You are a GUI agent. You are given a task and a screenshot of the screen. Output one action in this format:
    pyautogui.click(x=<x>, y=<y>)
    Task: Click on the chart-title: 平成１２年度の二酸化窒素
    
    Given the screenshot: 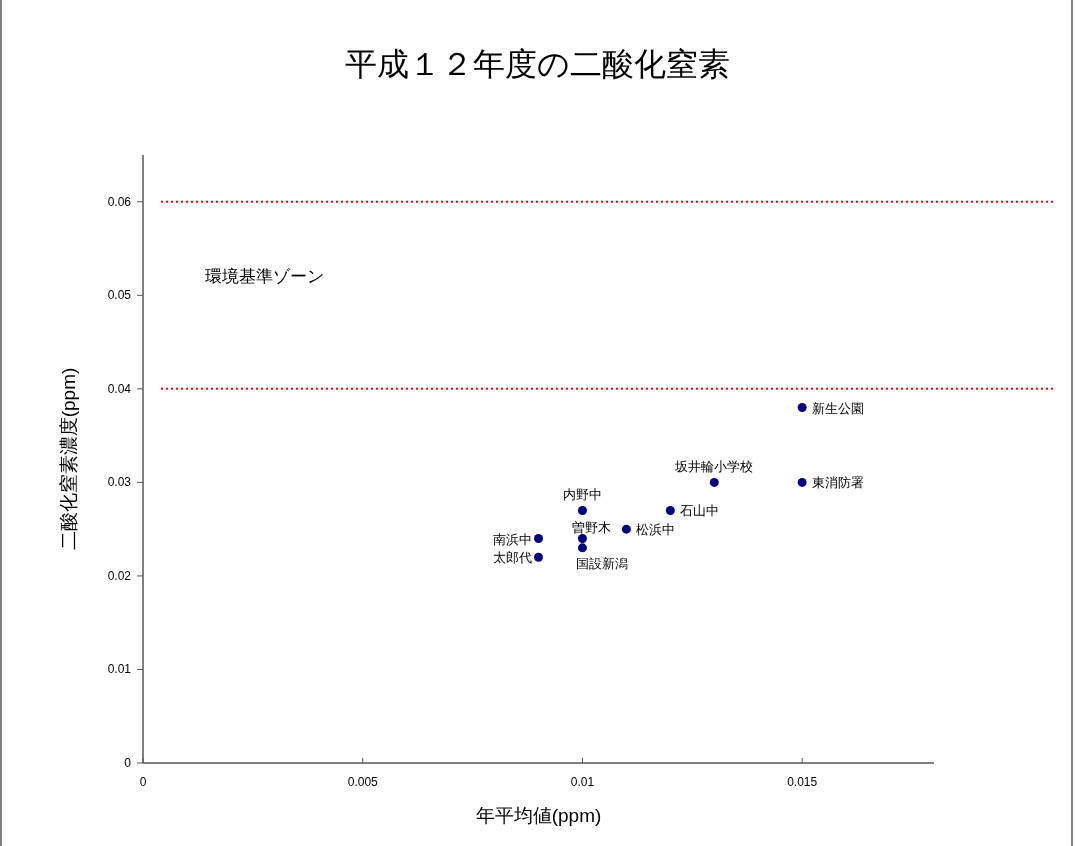 What is the action you would take?
    pyautogui.click(x=537, y=64)
    